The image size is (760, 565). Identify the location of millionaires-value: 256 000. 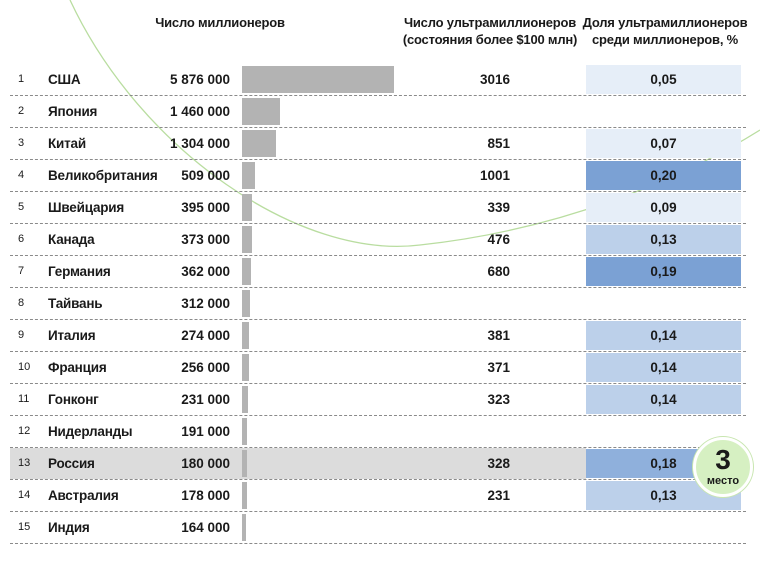
(205, 367).